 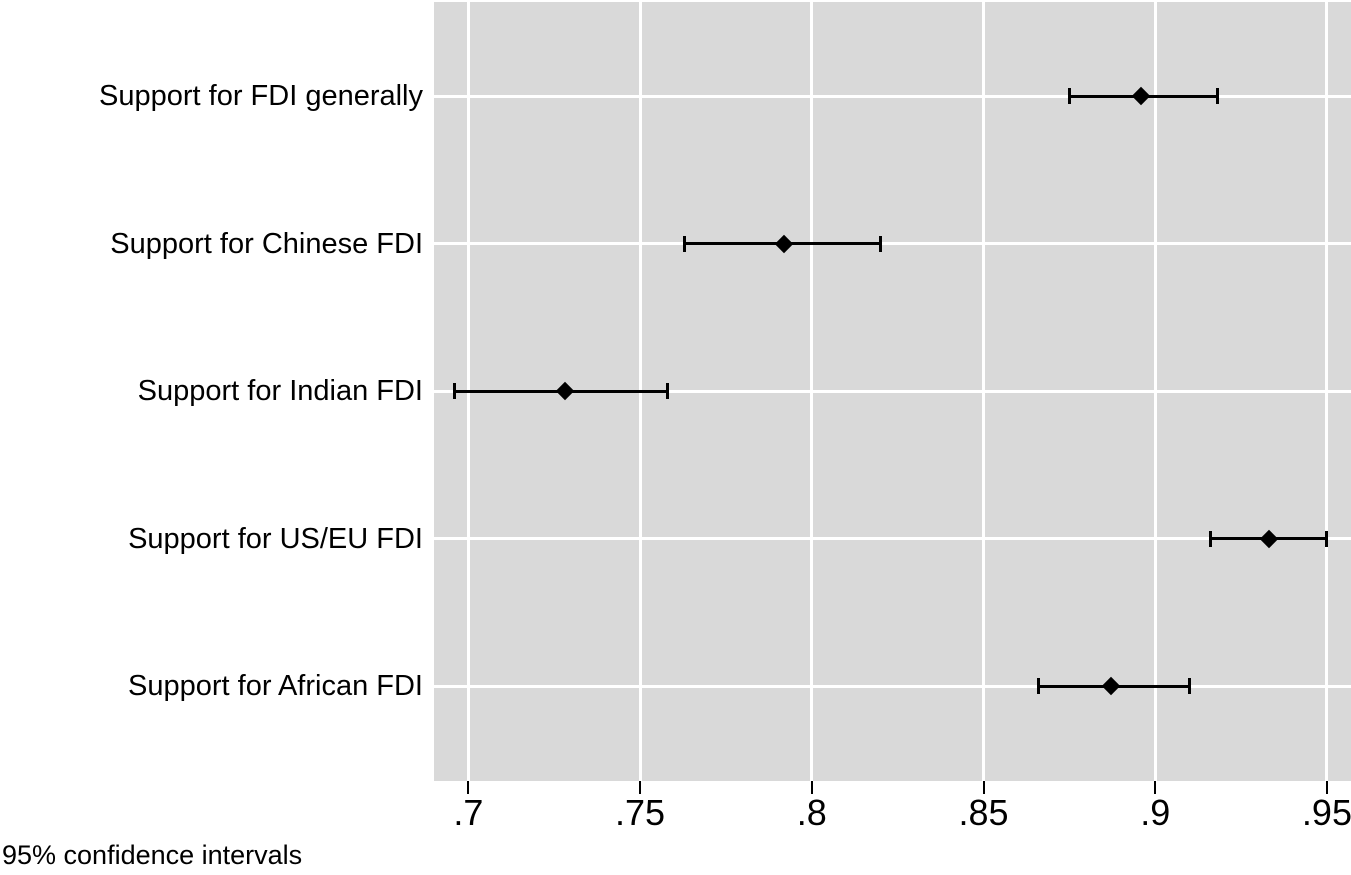 I want to click on x-tick-label: .8, so click(x=811, y=812).